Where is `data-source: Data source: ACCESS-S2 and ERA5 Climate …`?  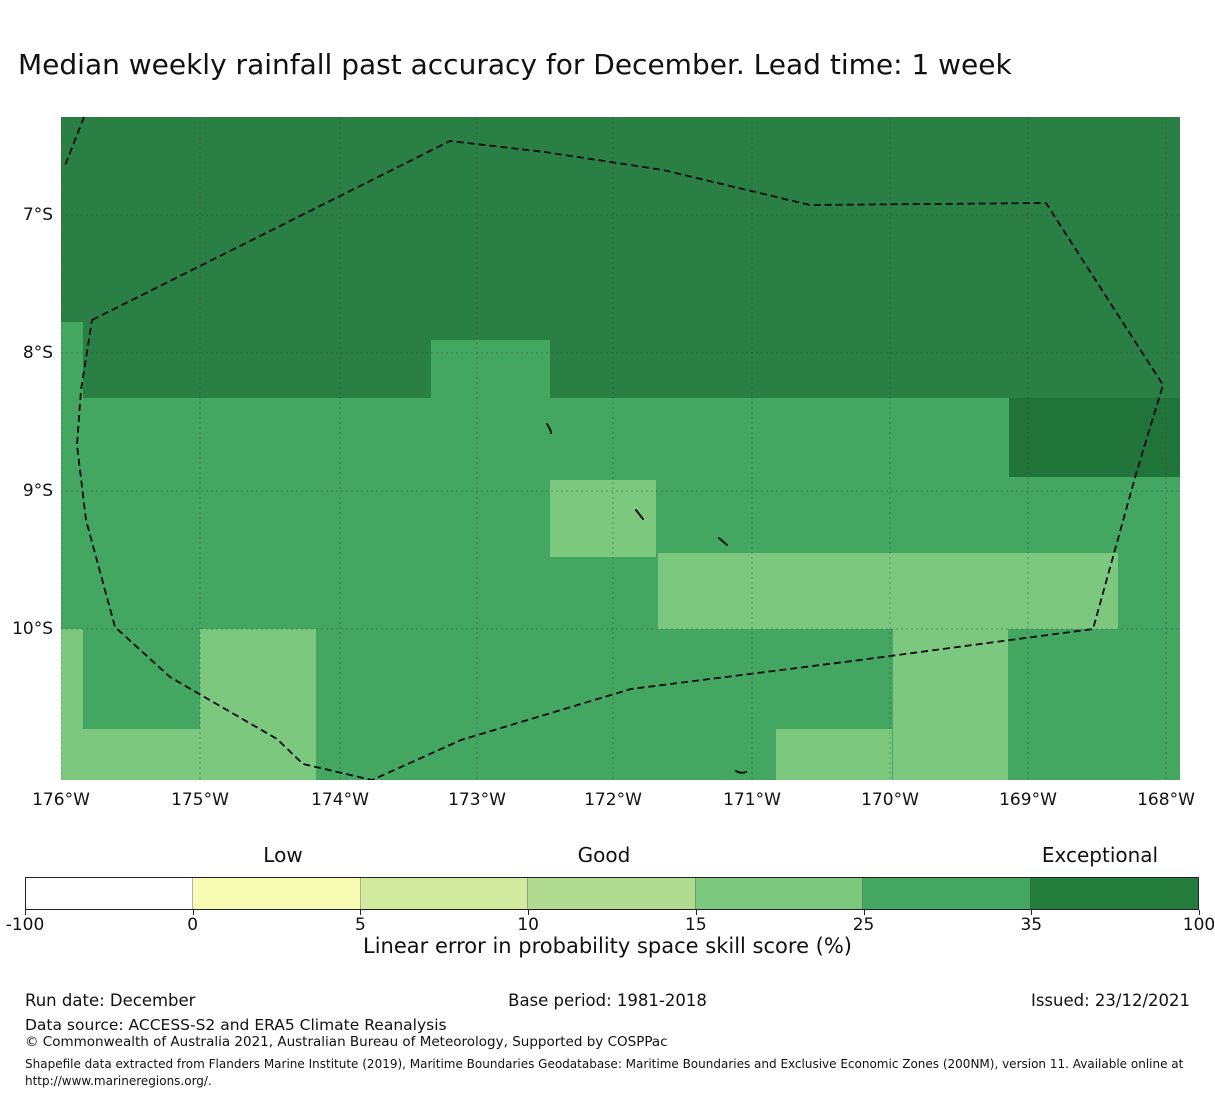
data-source: Data source: ACCESS-S2 and ERA5 Climate … is located at coordinates (236, 1025).